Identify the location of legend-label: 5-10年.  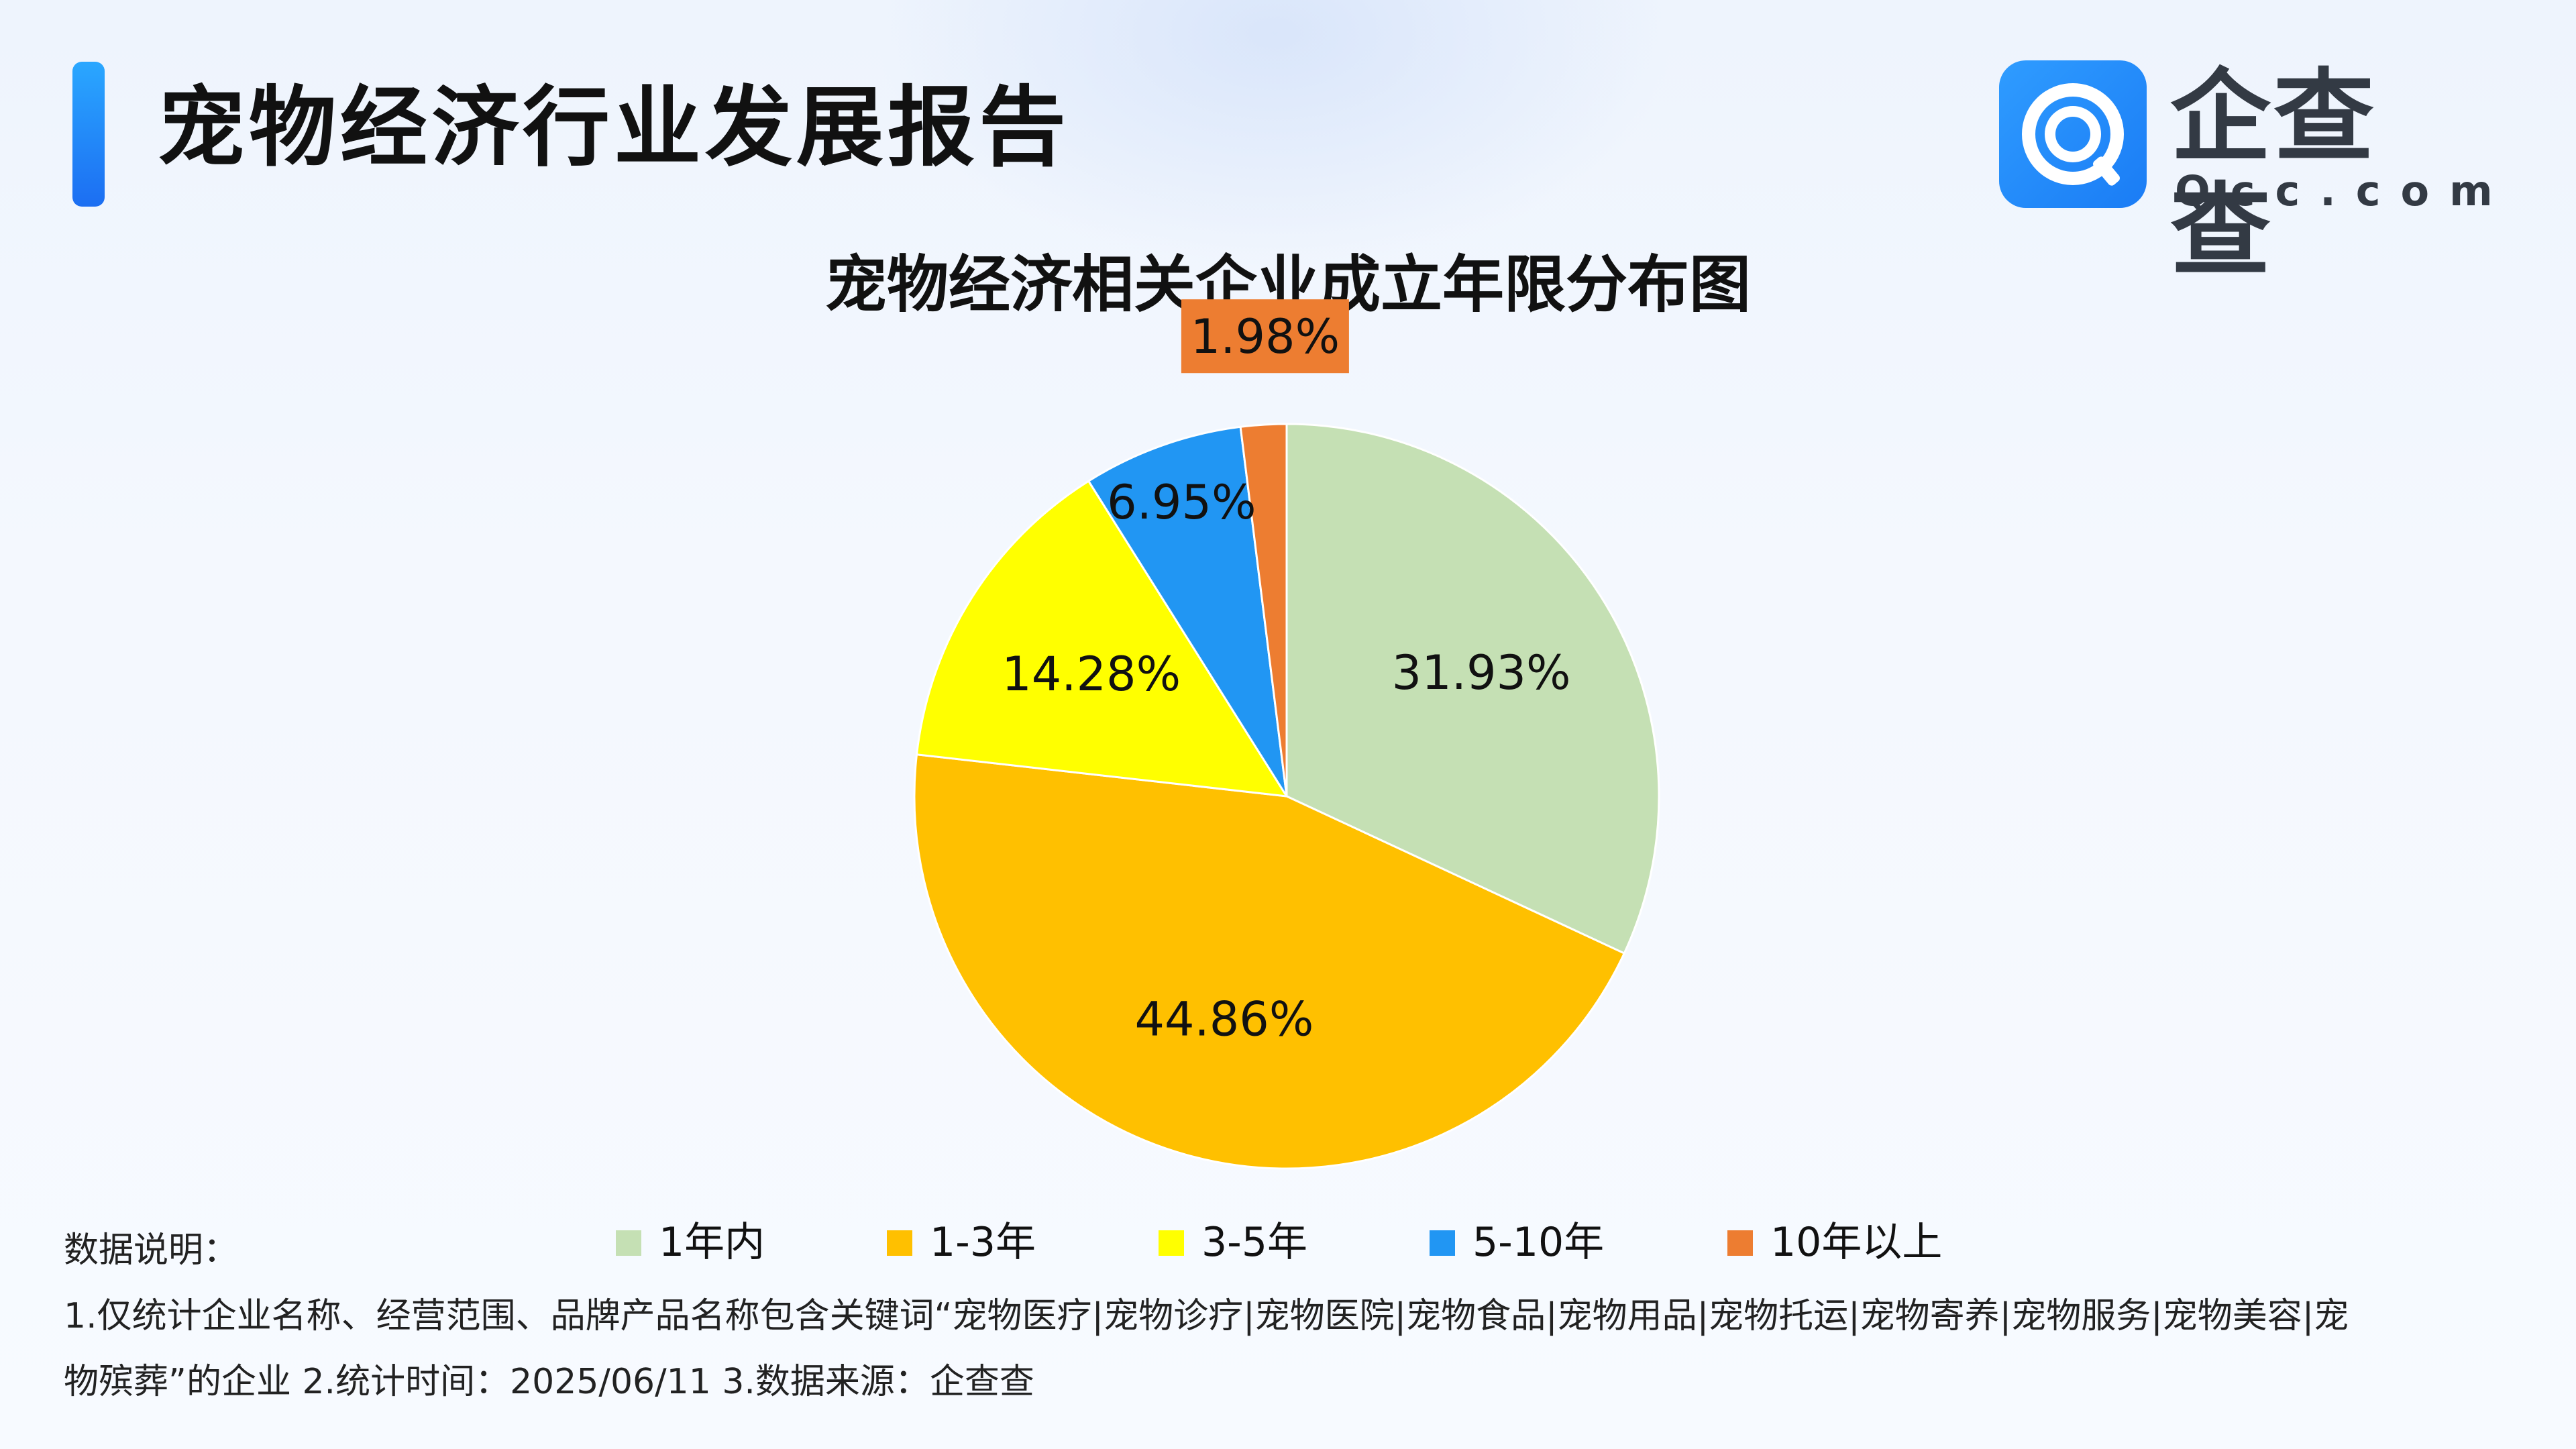
(1538, 1242).